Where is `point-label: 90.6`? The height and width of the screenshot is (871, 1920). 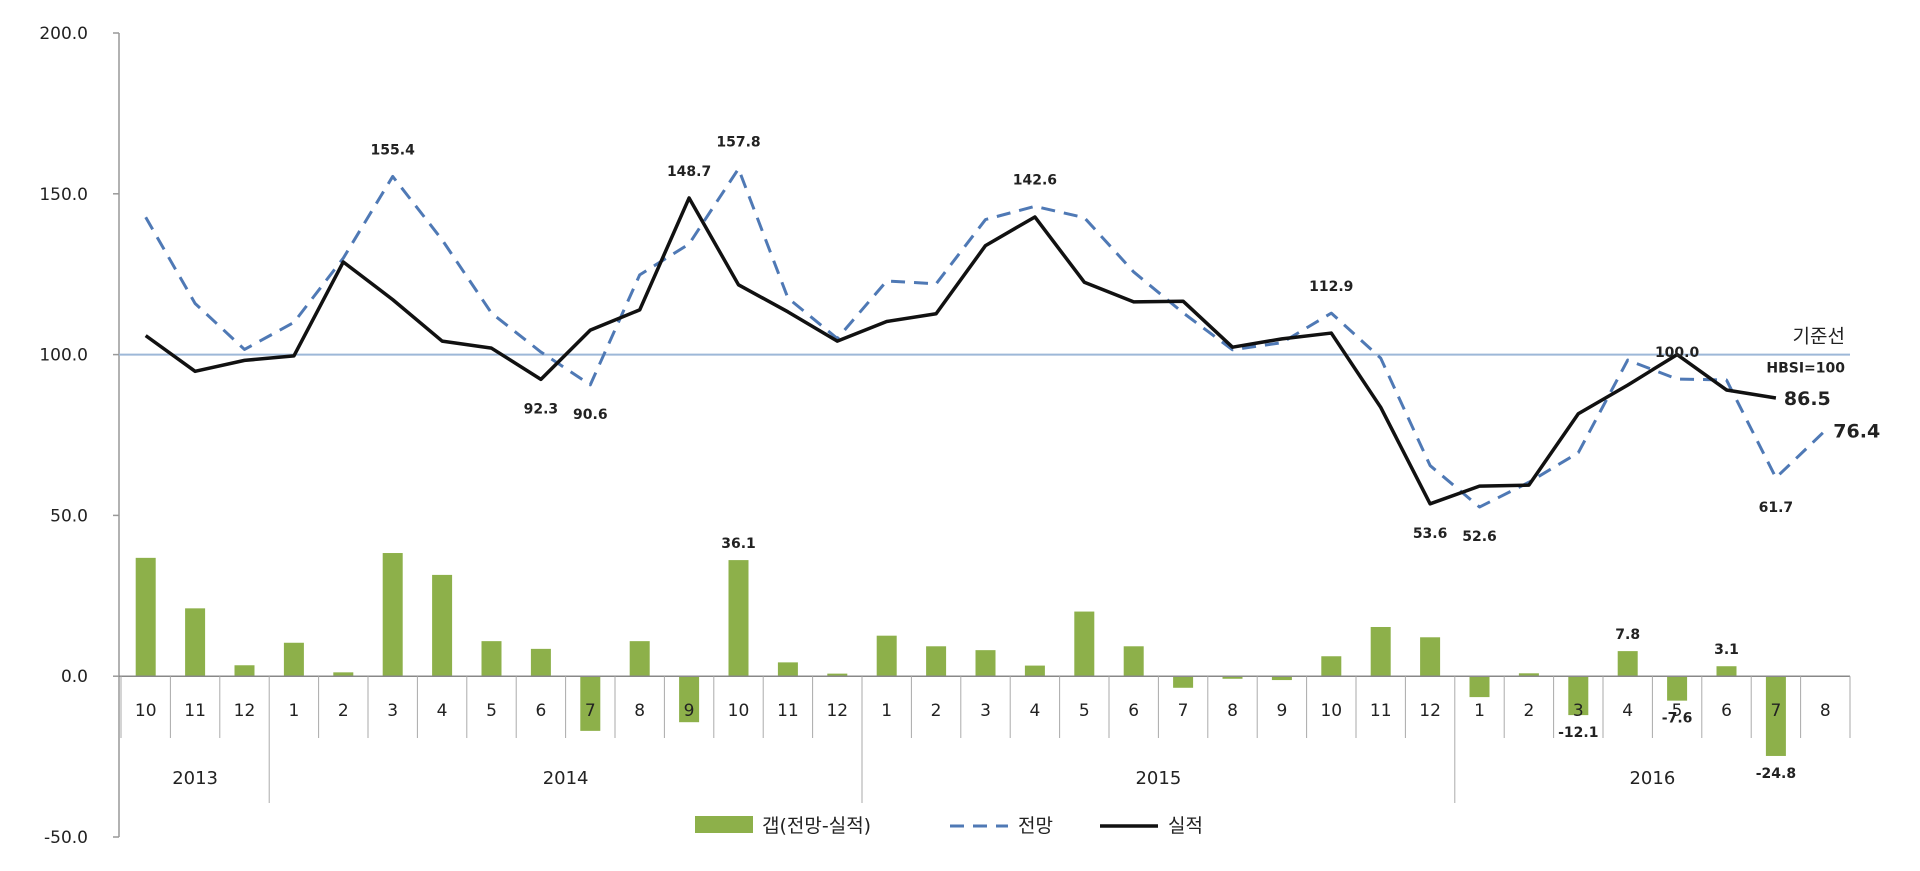 point-label: 90.6 is located at coordinates (590, 415).